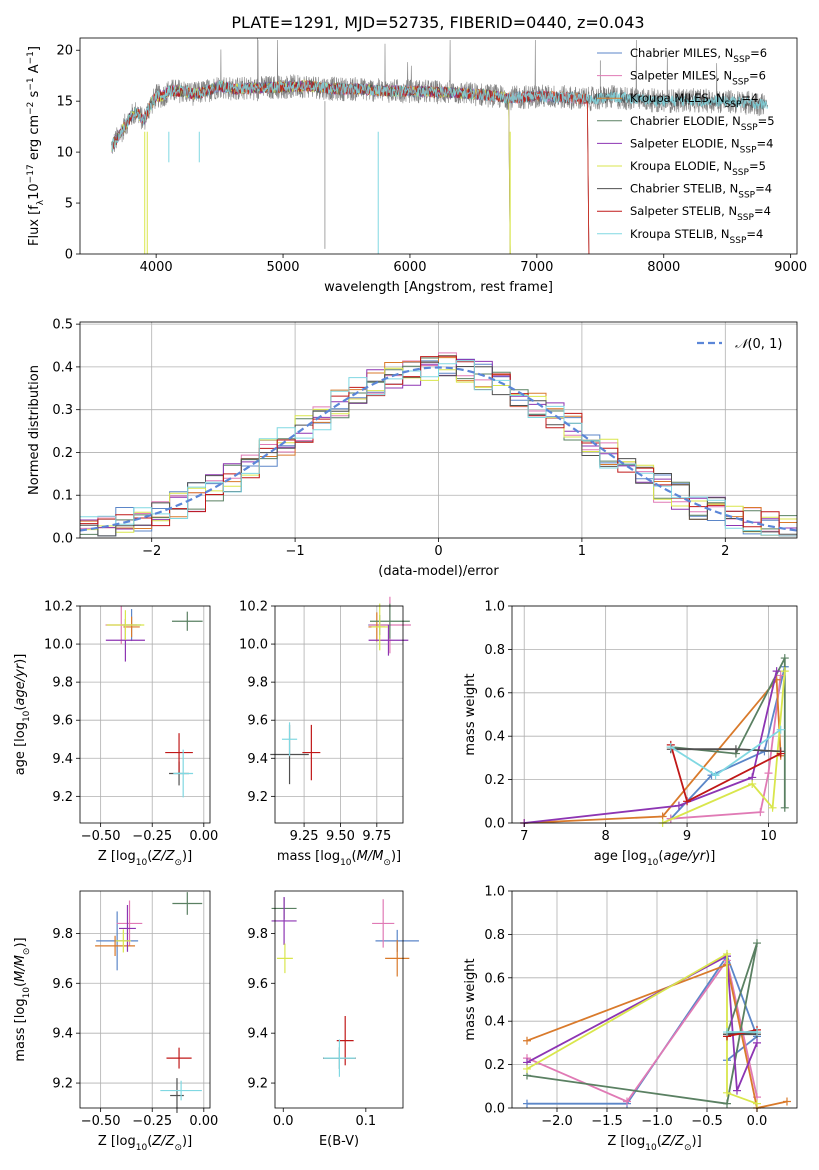 The height and width of the screenshot is (1170, 819). What do you see at coordinates (409, 267) in the screenshot?
I see `x-tick-label: 6000` at bounding box center [409, 267].